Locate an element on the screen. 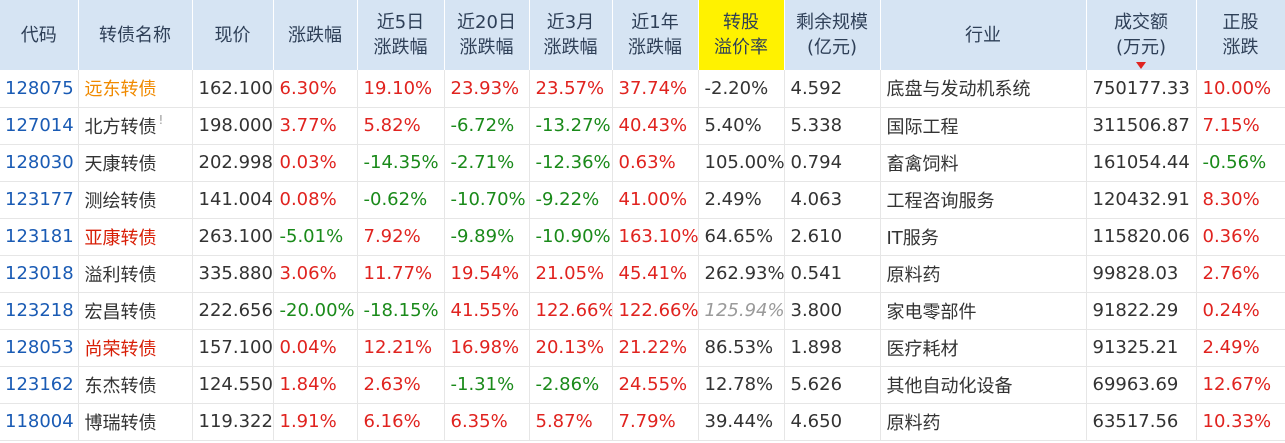 The height and width of the screenshot is (443, 1285). cell-code: 123181 is located at coordinates (39, 237).